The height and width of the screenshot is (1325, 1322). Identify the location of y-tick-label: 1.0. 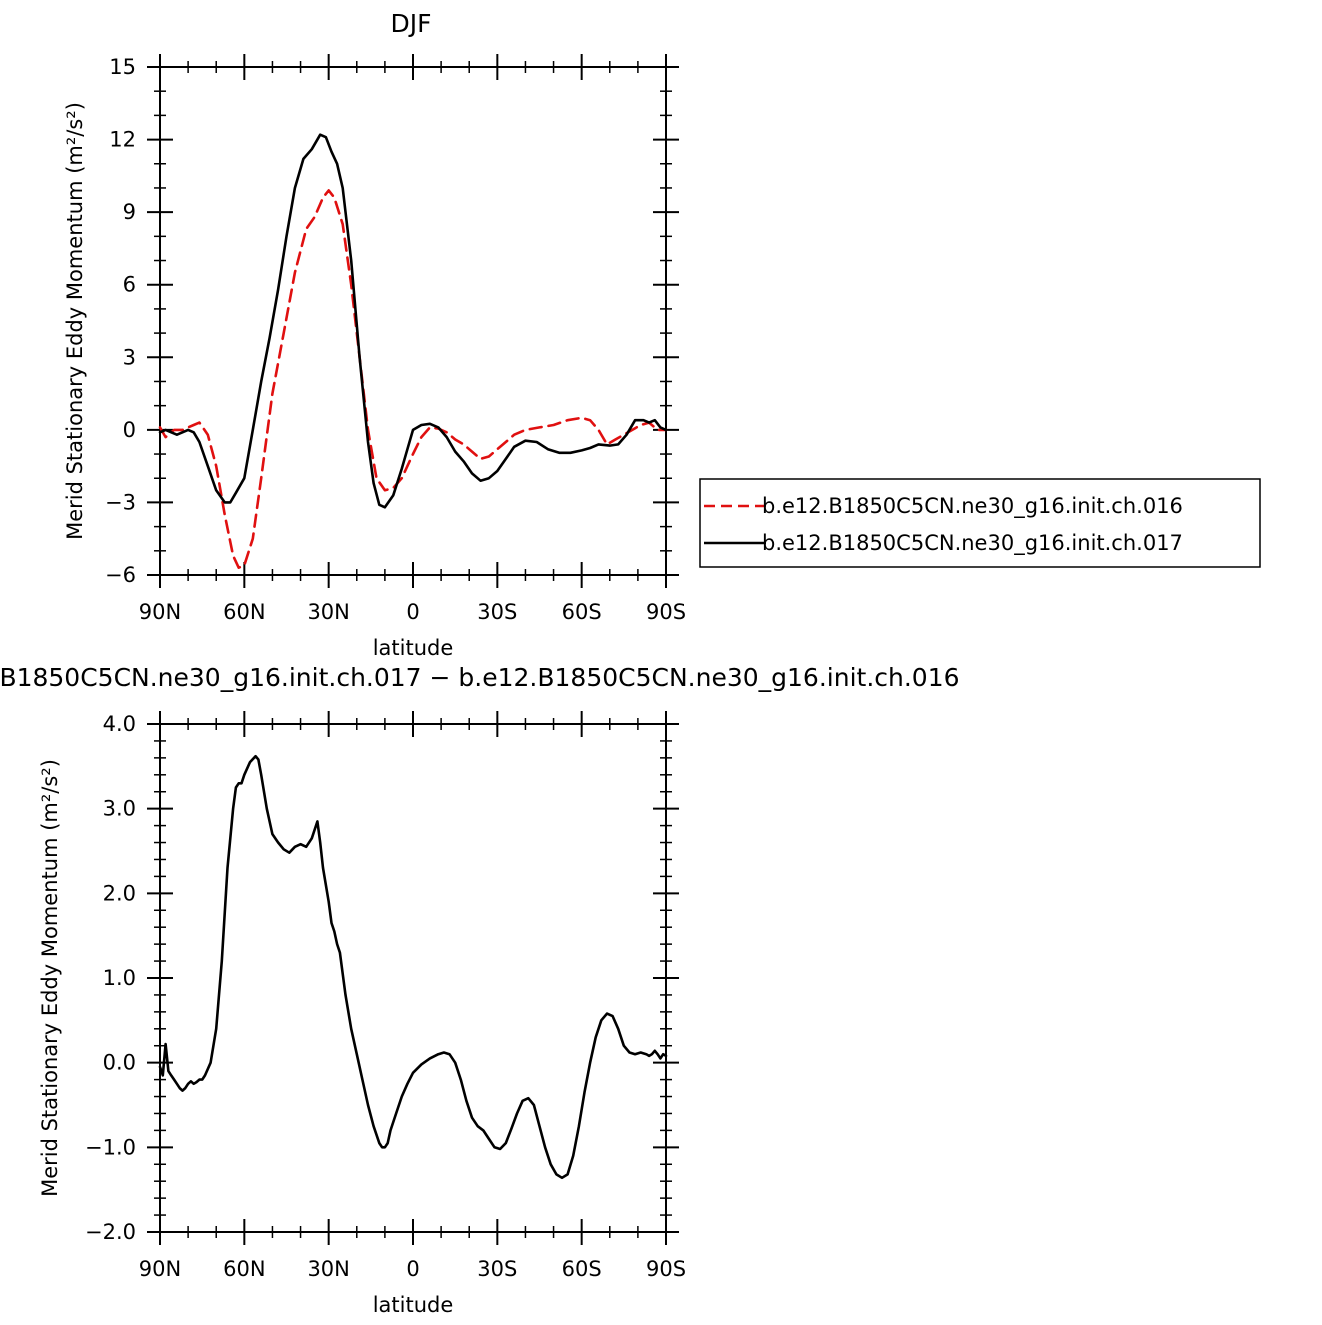
(119, 978).